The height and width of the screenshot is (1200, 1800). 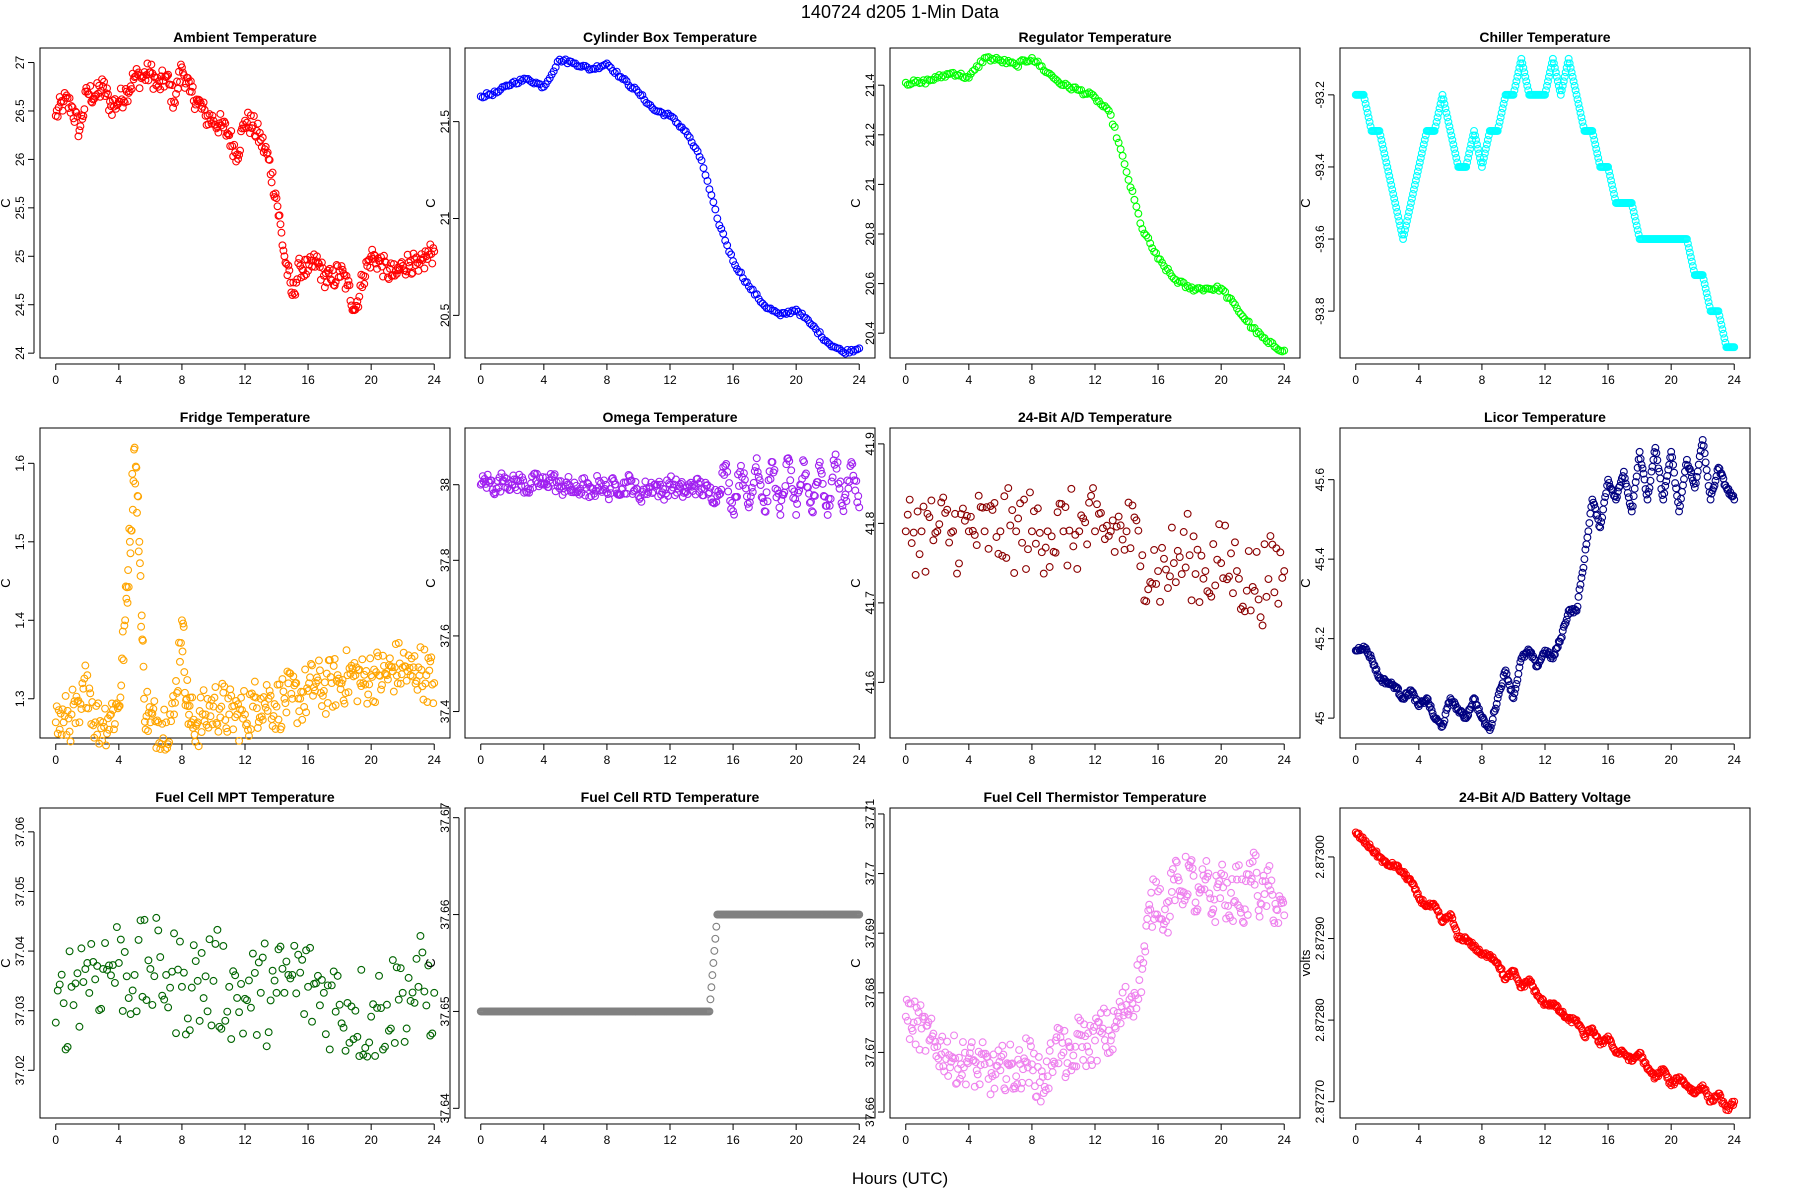 I want to click on y-tick-label: 1.6, so click(x=20, y=463).